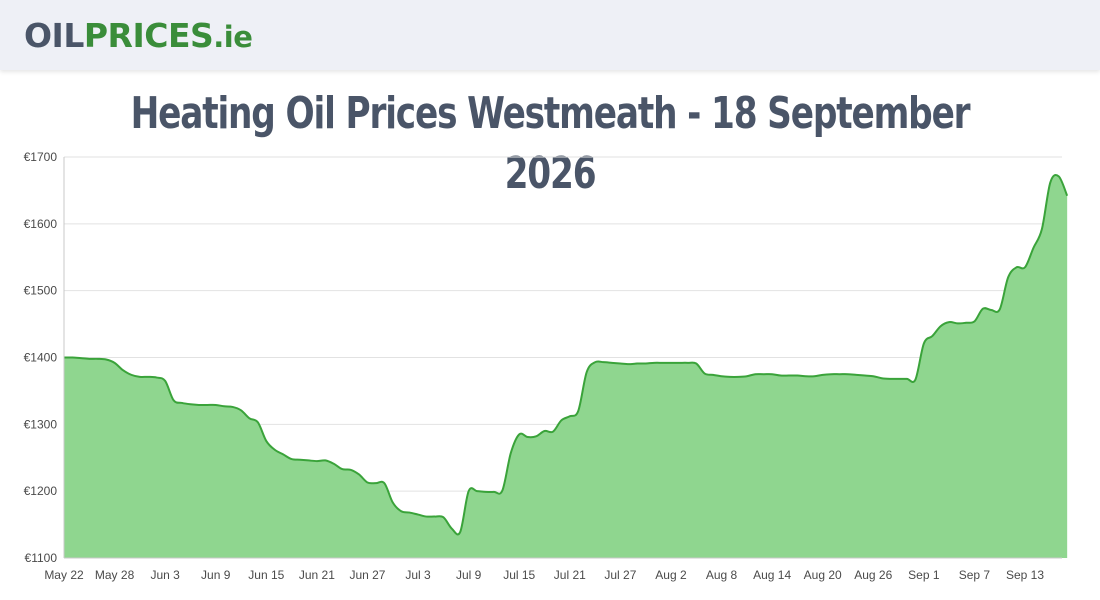 The width and height of the screenshot is (1100, 600). I want to click on x-tick-label: Aug 14, so click(772, 575).